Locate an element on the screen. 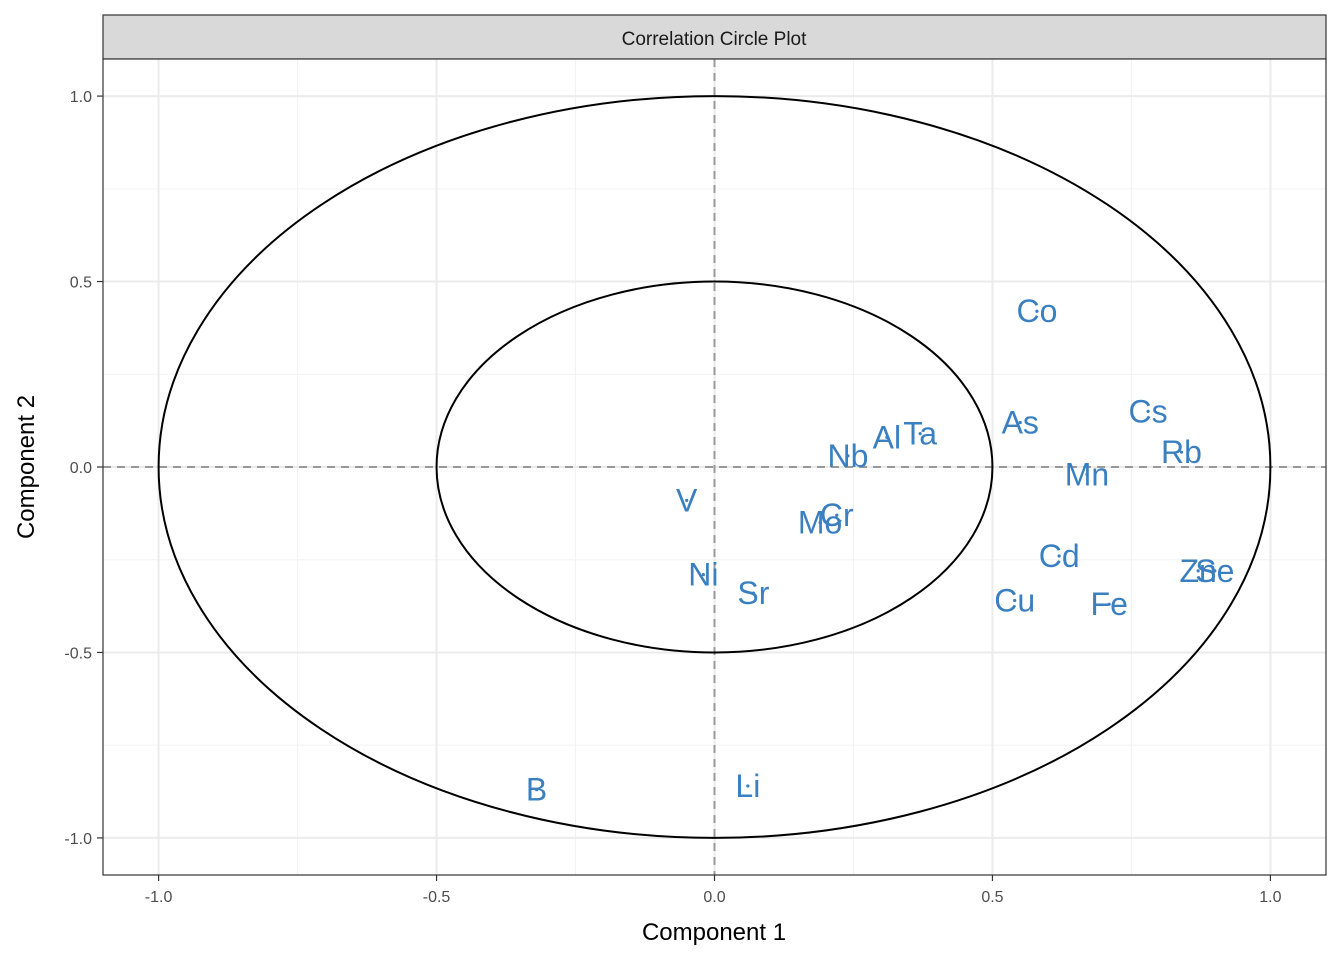 Image resolution: width=1344 pixels, height=960 pixels. variable-point: Cr is located at coordinates (837, 515).